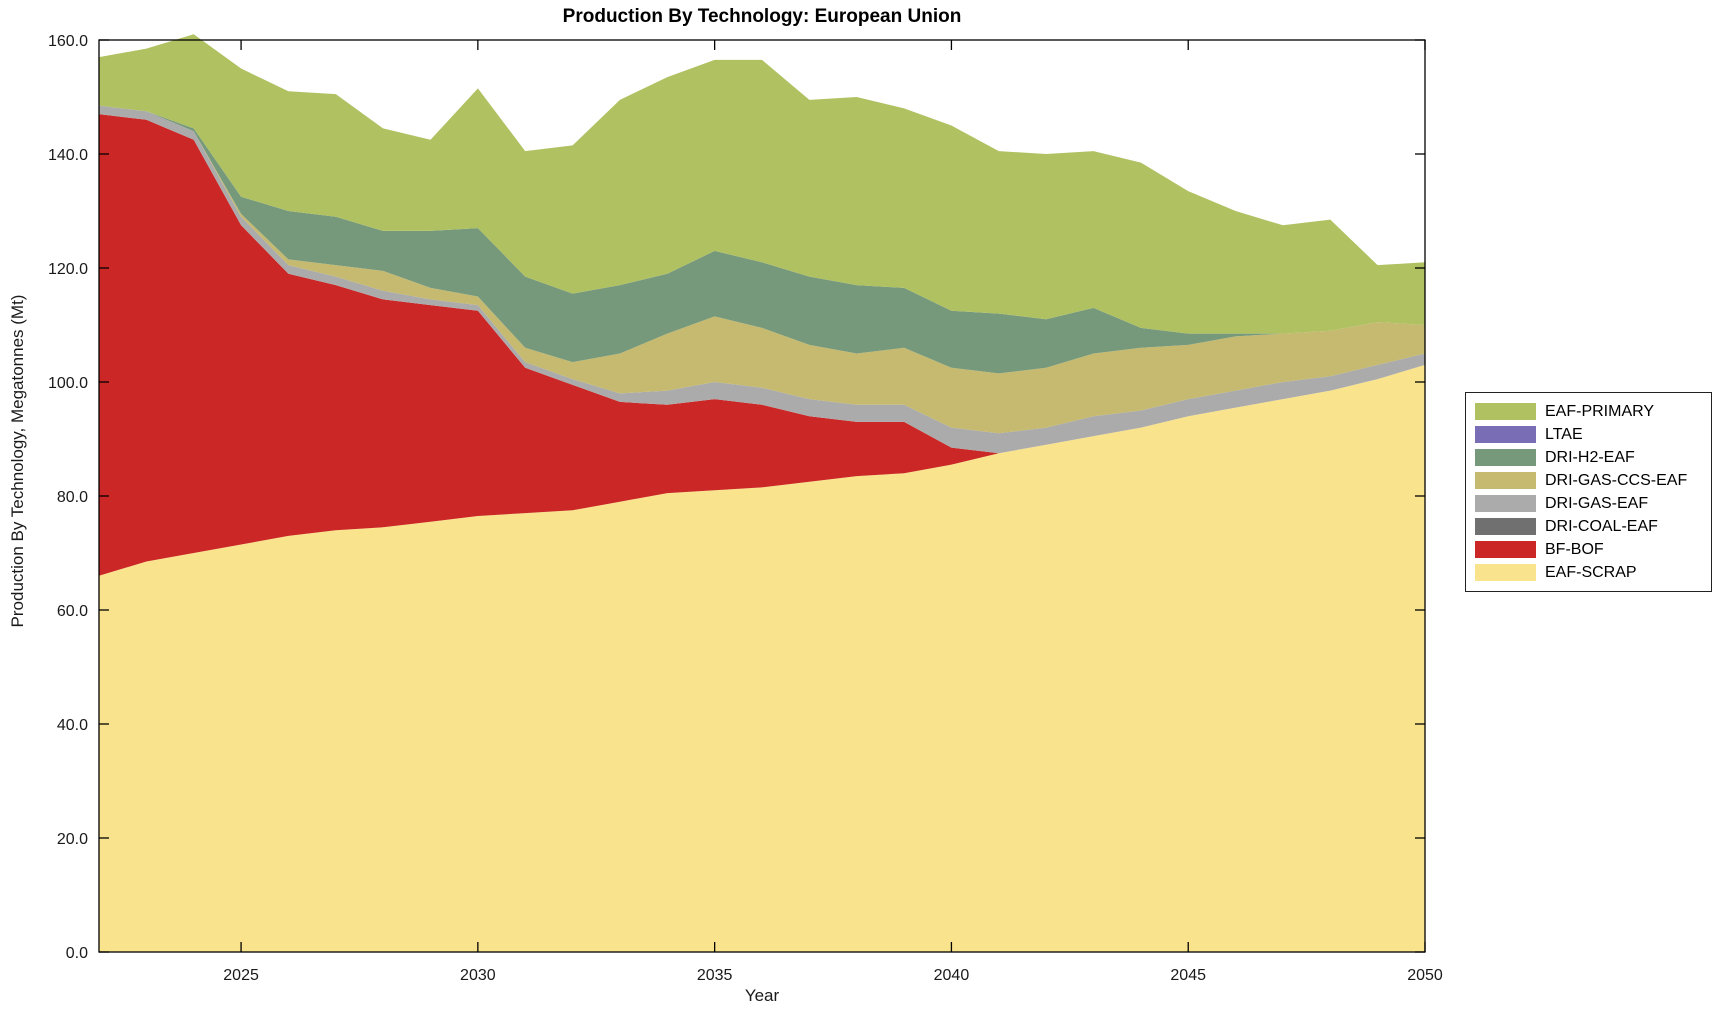  Describe the element at coordinates (68, 383) in the screenshot. I see `y-tick-label: 100.0` at that location.